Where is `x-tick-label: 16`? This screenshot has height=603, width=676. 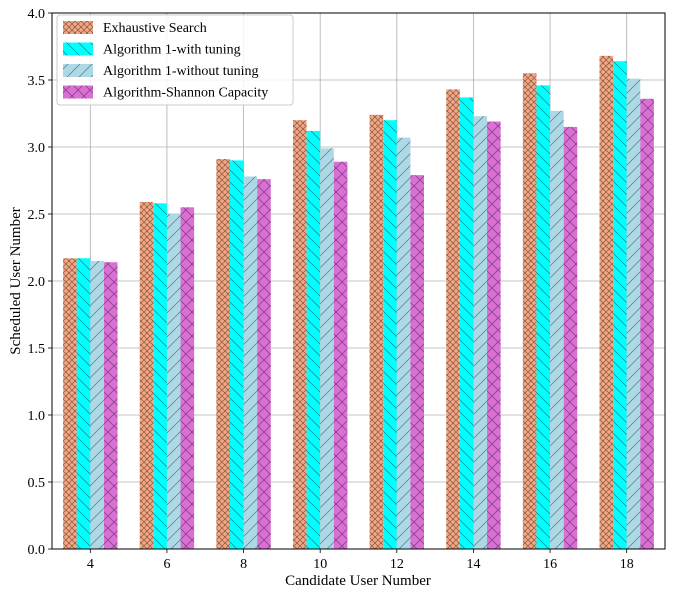
x-tick-label: 16 is located at coordinates (550, 564).